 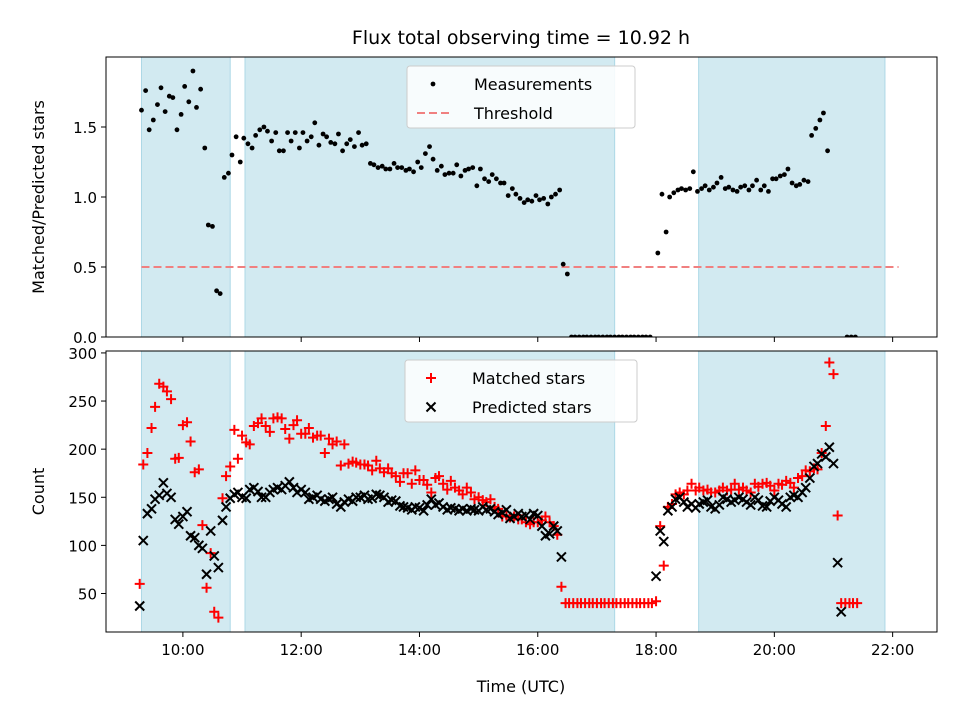 What do you see at coordinates (419, 650) in the screenshot?
I see `x-tick-label: 14:00` at bounding box center [419, 650].